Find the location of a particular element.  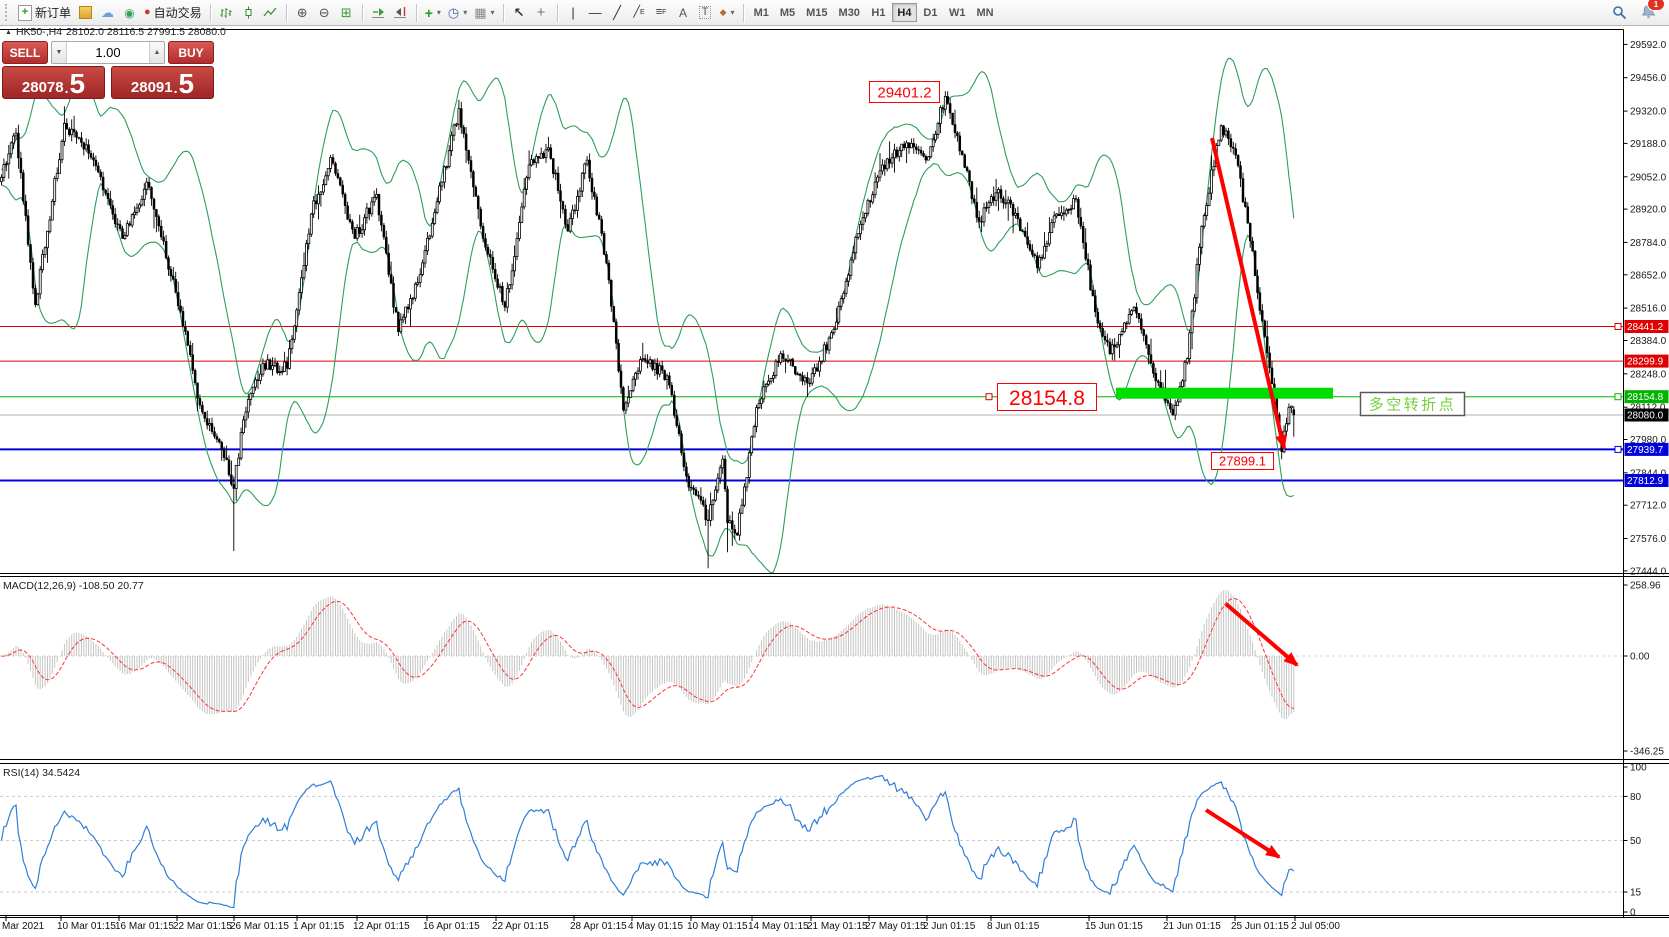

line-chart-button is located at coordinates (270, 12).